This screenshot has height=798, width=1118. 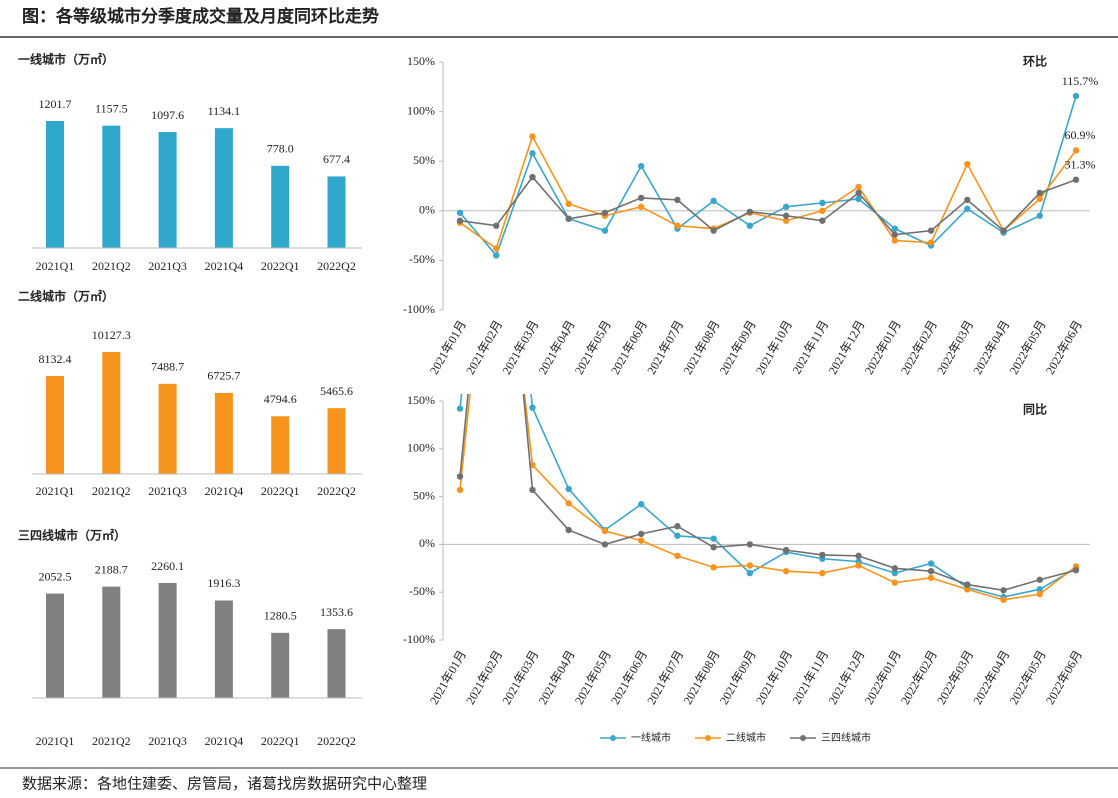 I want to click on data-label: 1280.5, so click(x=280, y=616).